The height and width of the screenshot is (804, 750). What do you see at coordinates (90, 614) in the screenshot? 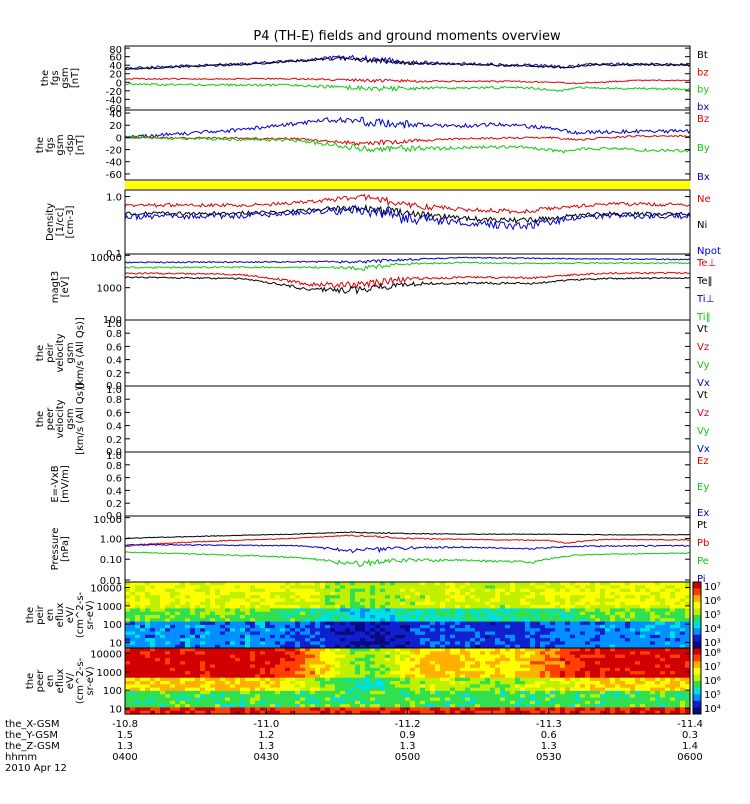
I see `y-axis-label: sr-eV)` at bounding box center [90, 614].